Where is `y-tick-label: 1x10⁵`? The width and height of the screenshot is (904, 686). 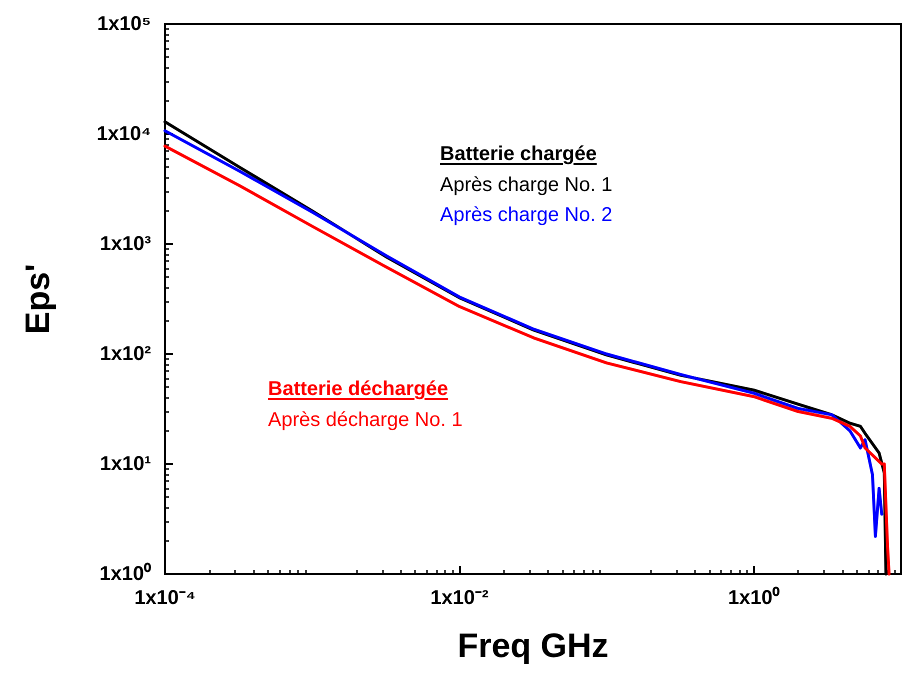
y-tick-label: 1x10⁵ is located at coordinates (124, 24).